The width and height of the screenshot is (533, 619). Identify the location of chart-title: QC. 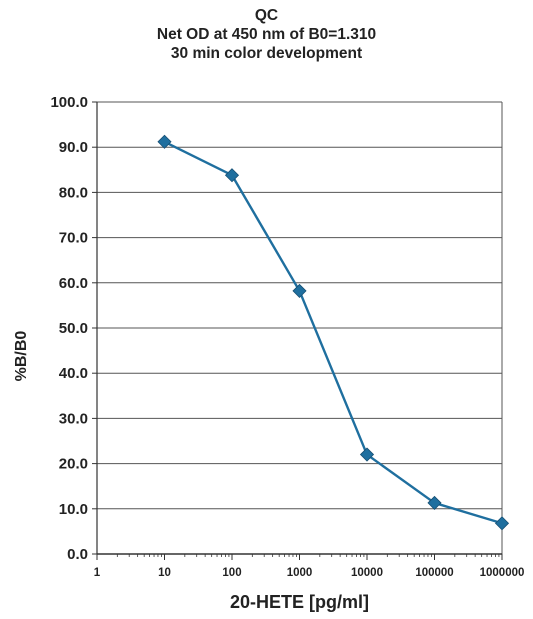
(266, 15).